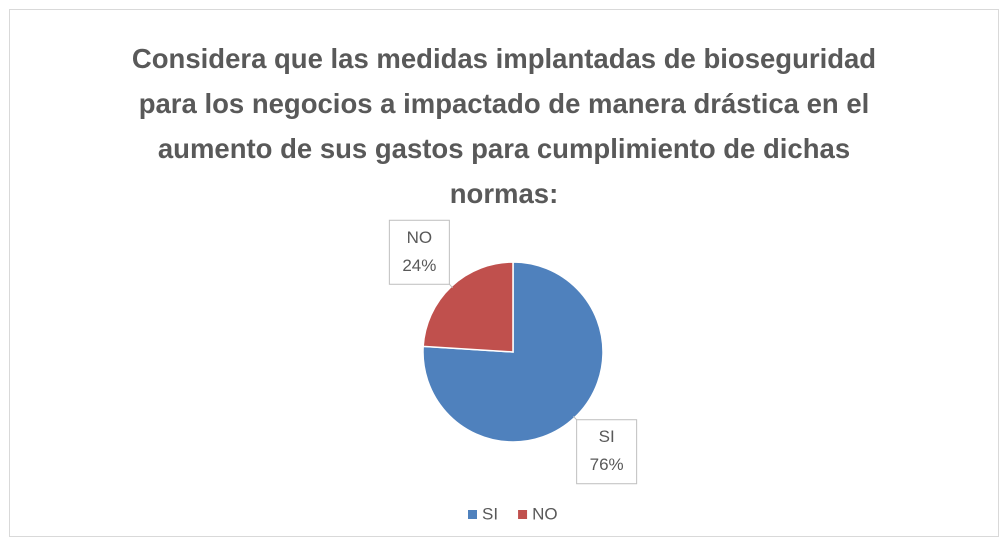  I want to click on data-label-category: SI, so click(607, 436).